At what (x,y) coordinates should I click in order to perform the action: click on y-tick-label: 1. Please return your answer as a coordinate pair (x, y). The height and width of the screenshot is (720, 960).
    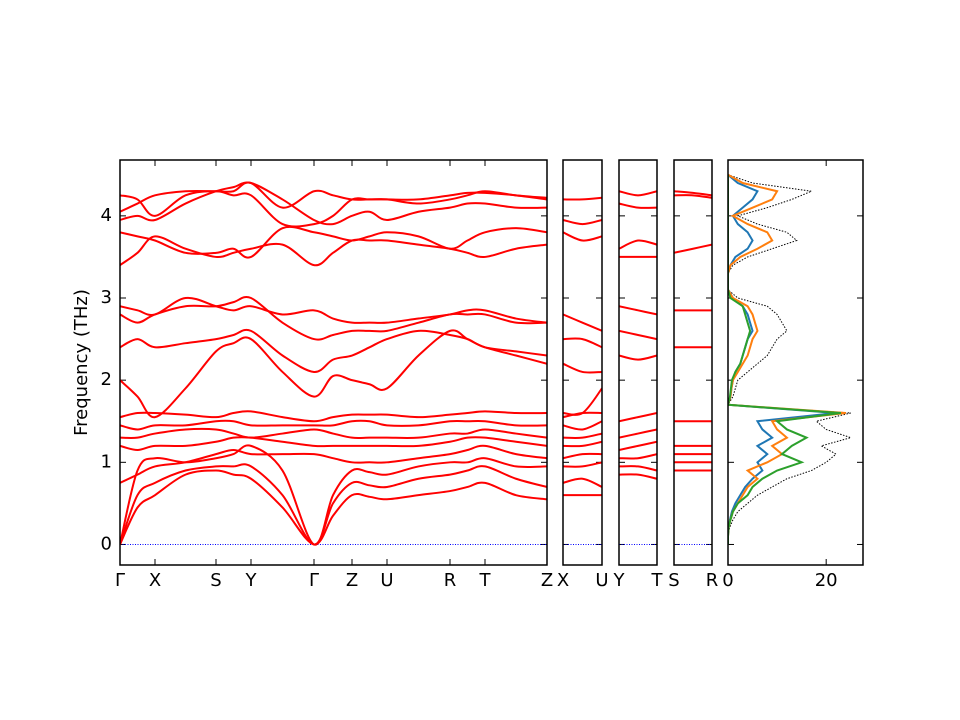
    Looking at the image, I should click on (106, 461).